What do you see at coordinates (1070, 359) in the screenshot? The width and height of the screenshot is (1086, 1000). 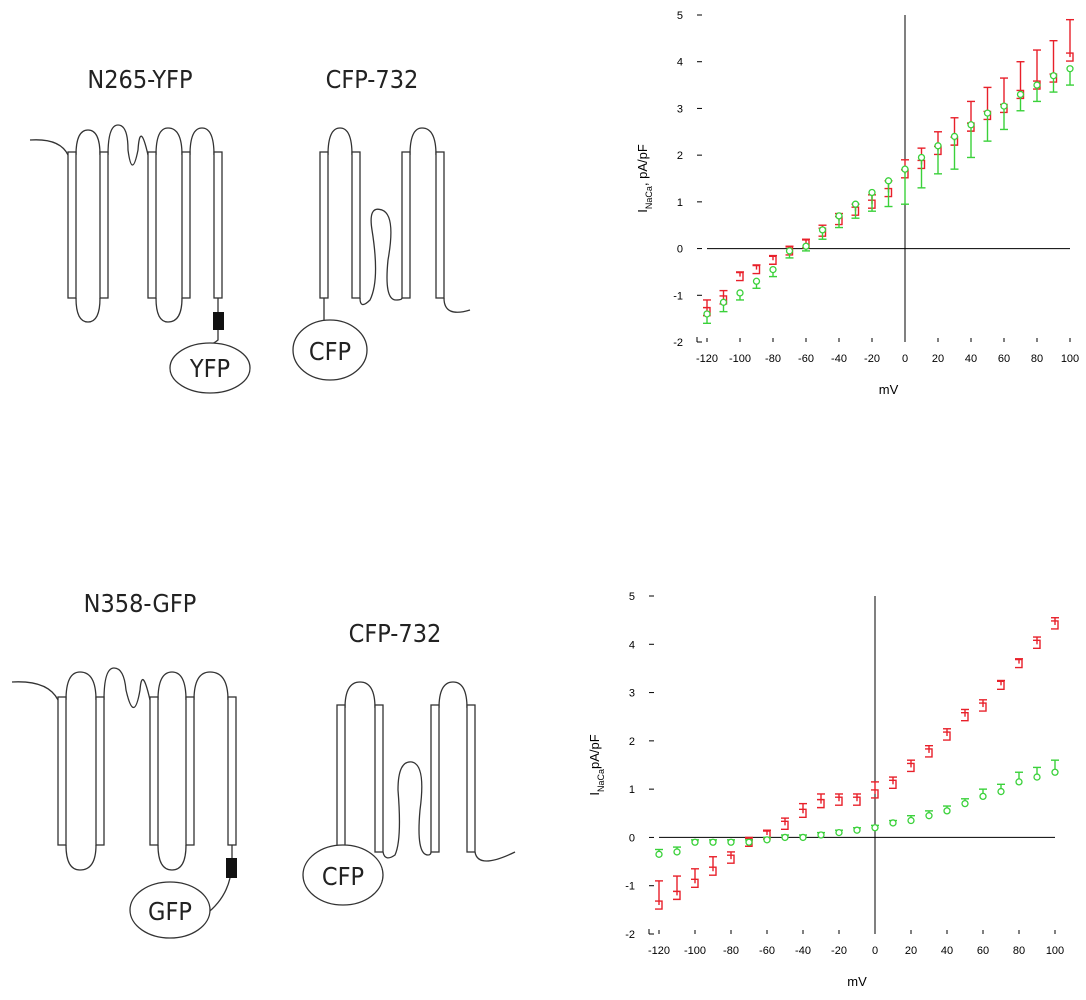 I see `x-tick-label: 100` at bounding box center [1070, 359].